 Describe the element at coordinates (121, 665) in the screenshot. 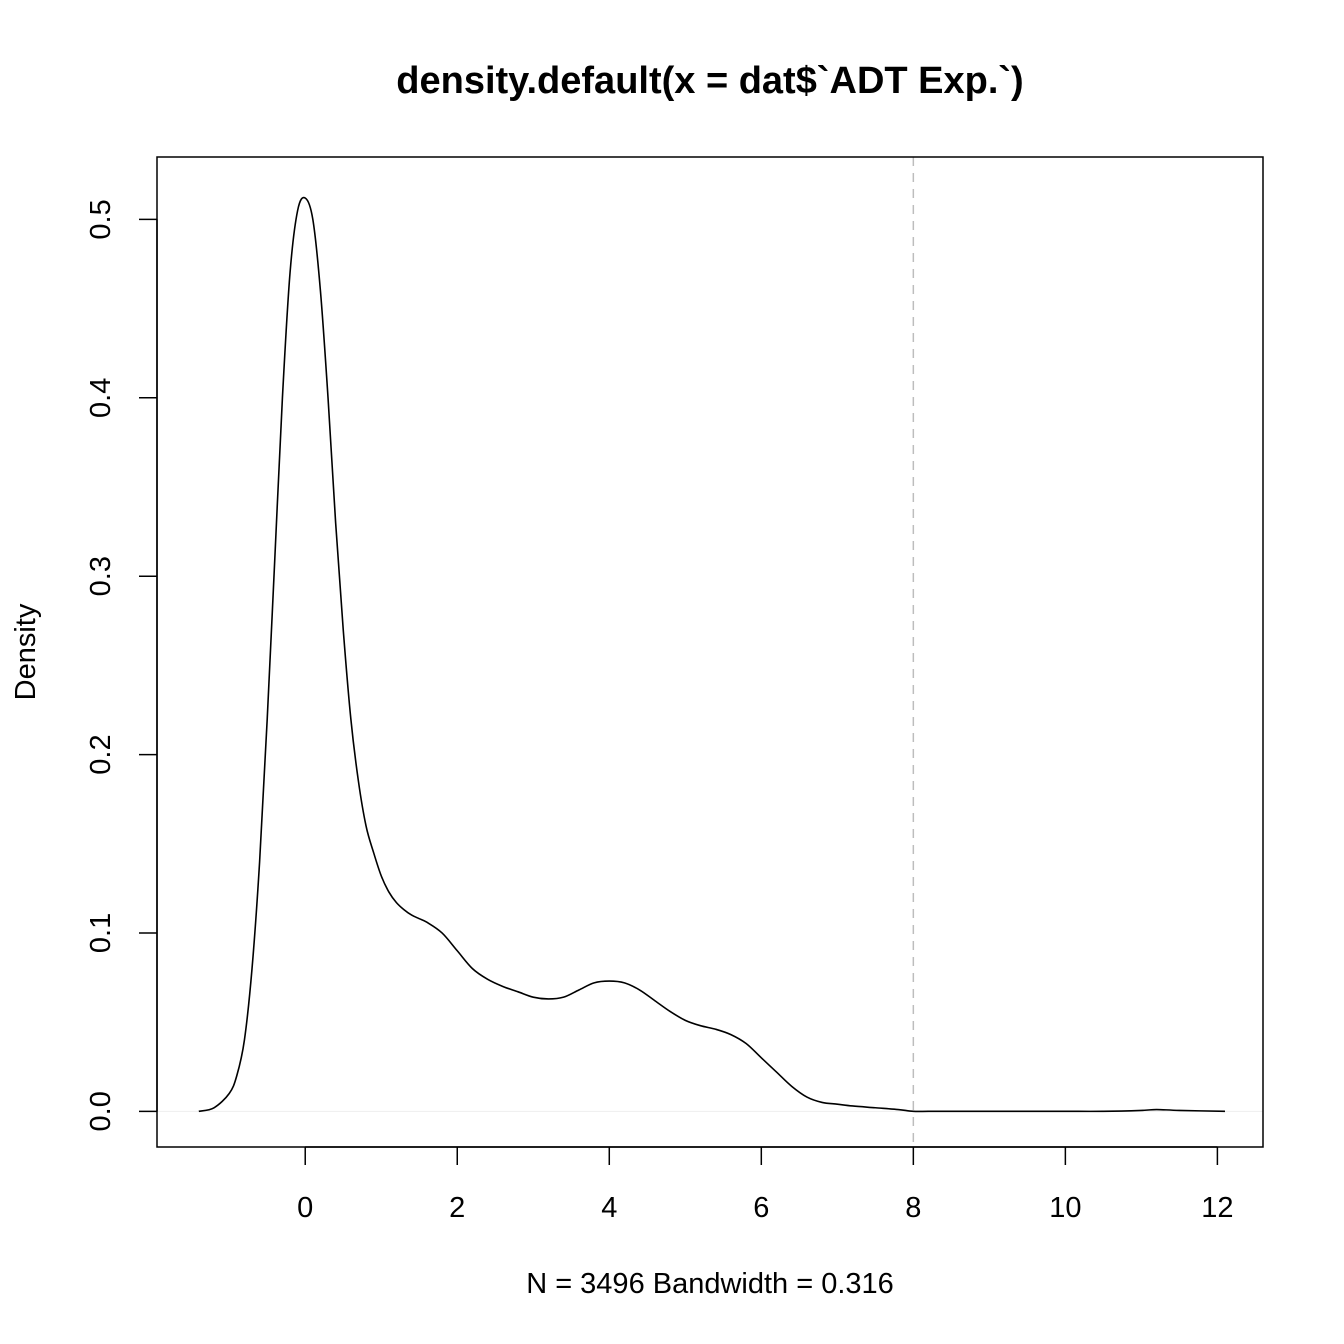

I see `y-axis: 0.0 0.1 0.2 0.3 0.4 0.5` at that location.